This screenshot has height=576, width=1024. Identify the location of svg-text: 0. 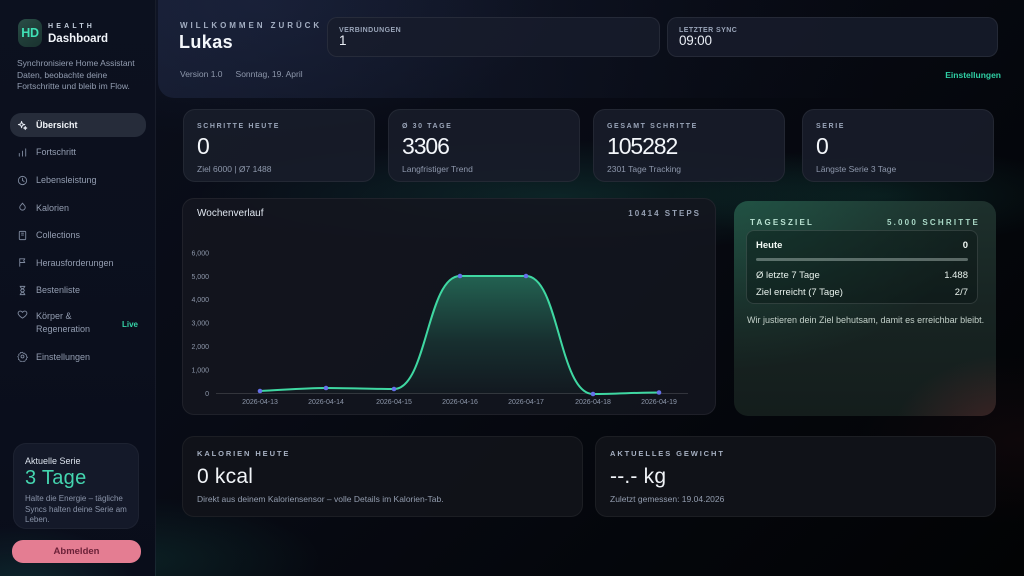
(207, 394).